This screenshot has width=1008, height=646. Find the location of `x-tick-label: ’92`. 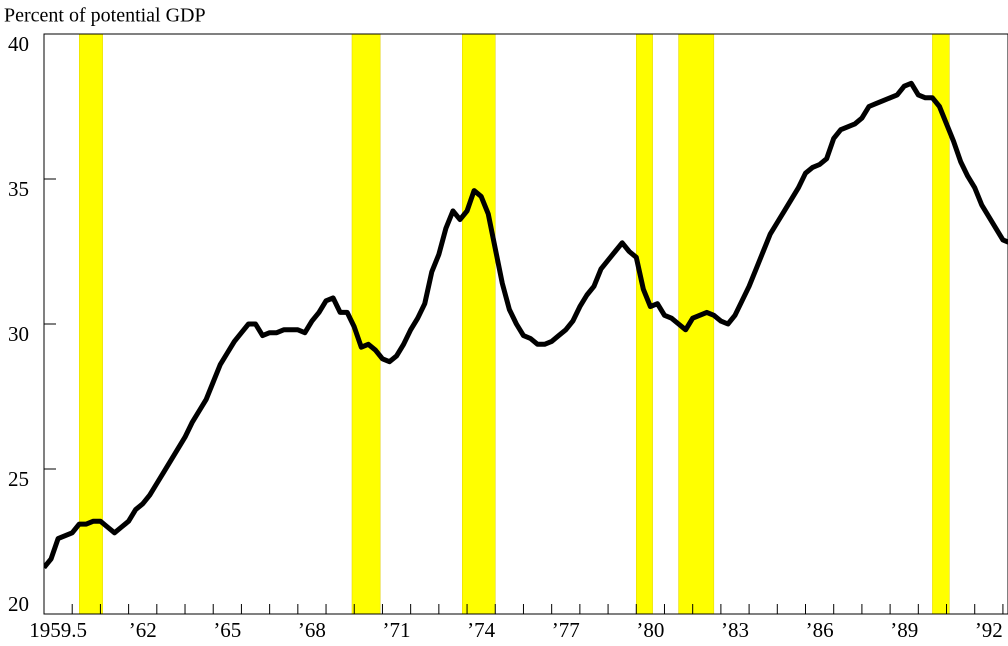

x-tick-label: ’92 is located at coordinates (989, 630).